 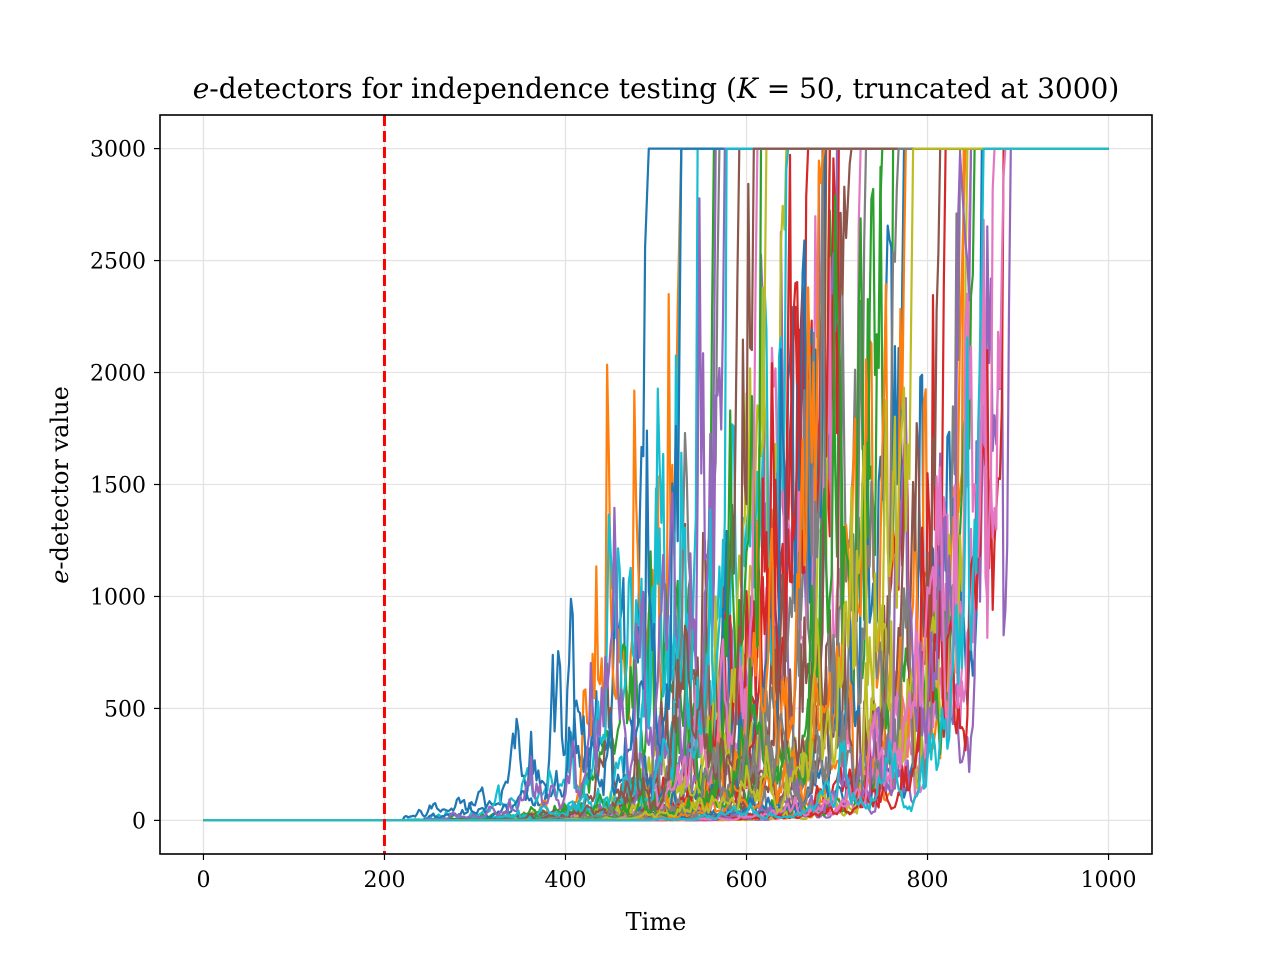 What do you see at coordinates (118, 486) in the screenshot?
I see `y-tick-label: 1500` at bounding box center [118, 486].